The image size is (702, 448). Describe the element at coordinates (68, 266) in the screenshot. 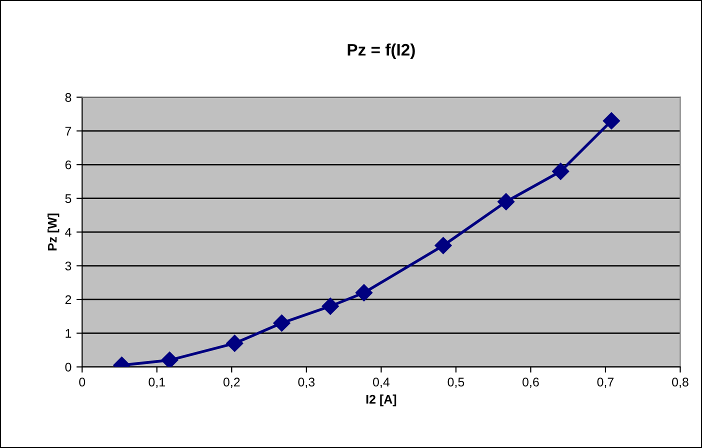

I see `y-tick-label: 3` at that location.